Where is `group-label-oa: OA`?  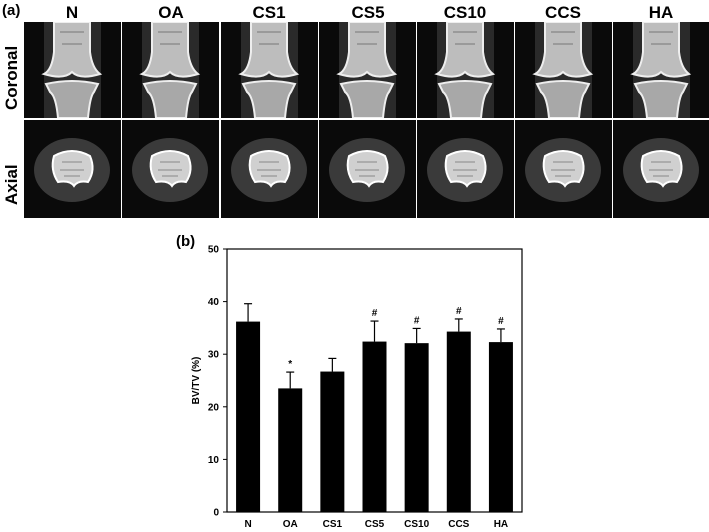
group-label-oa: OA is located at coordinates (171, 12).